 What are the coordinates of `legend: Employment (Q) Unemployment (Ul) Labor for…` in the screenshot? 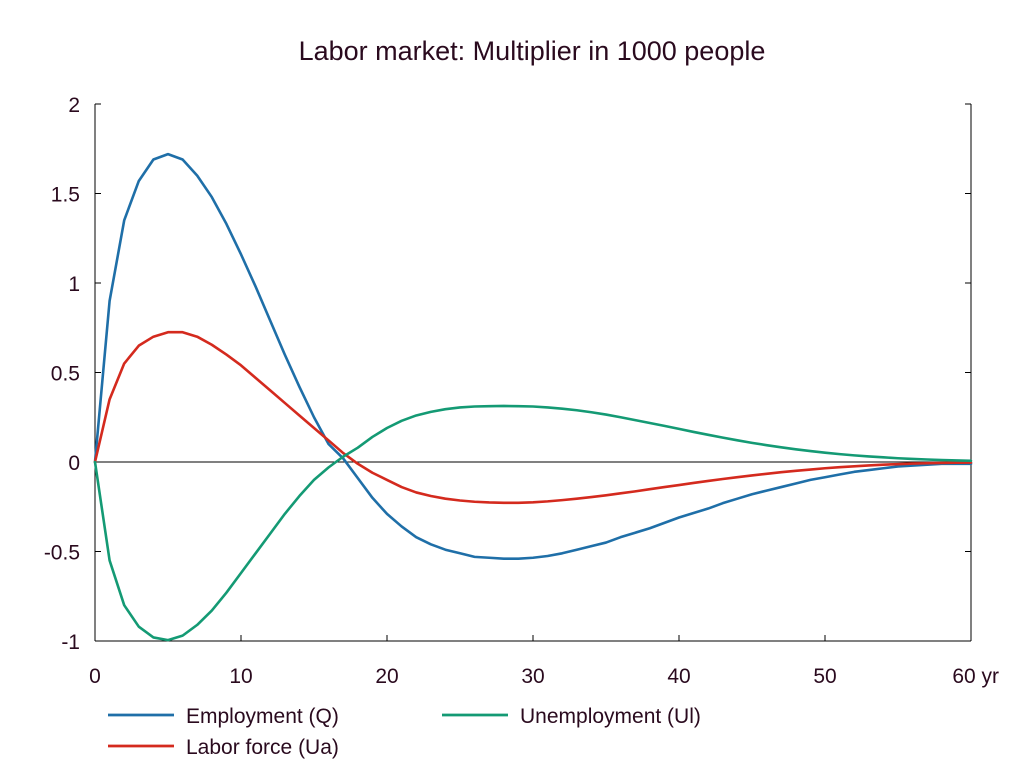 It's located at (404, 732).